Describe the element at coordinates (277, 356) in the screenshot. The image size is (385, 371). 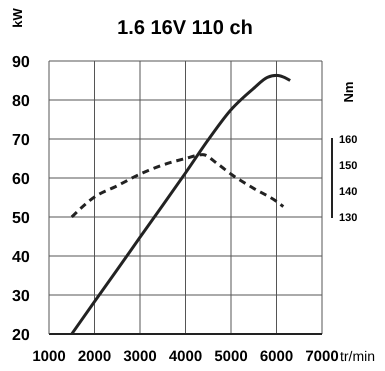
I see `x-tick-label: 6000` at that location.